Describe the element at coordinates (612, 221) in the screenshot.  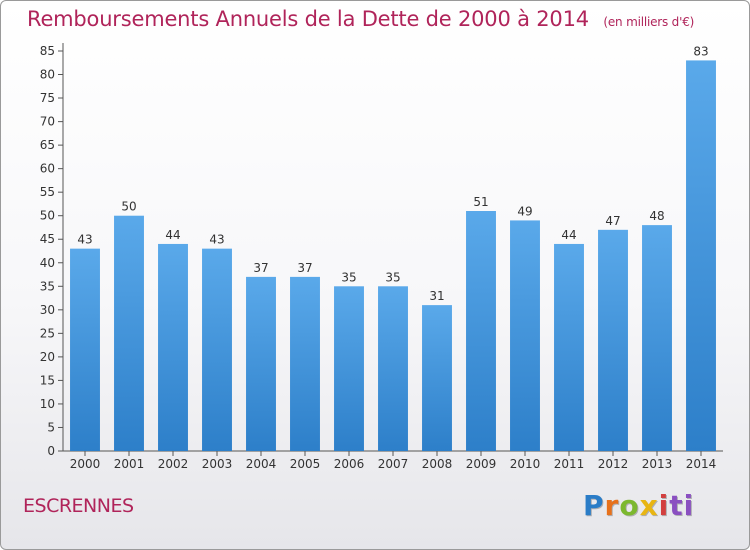
I see `data-label: 47` at that location.